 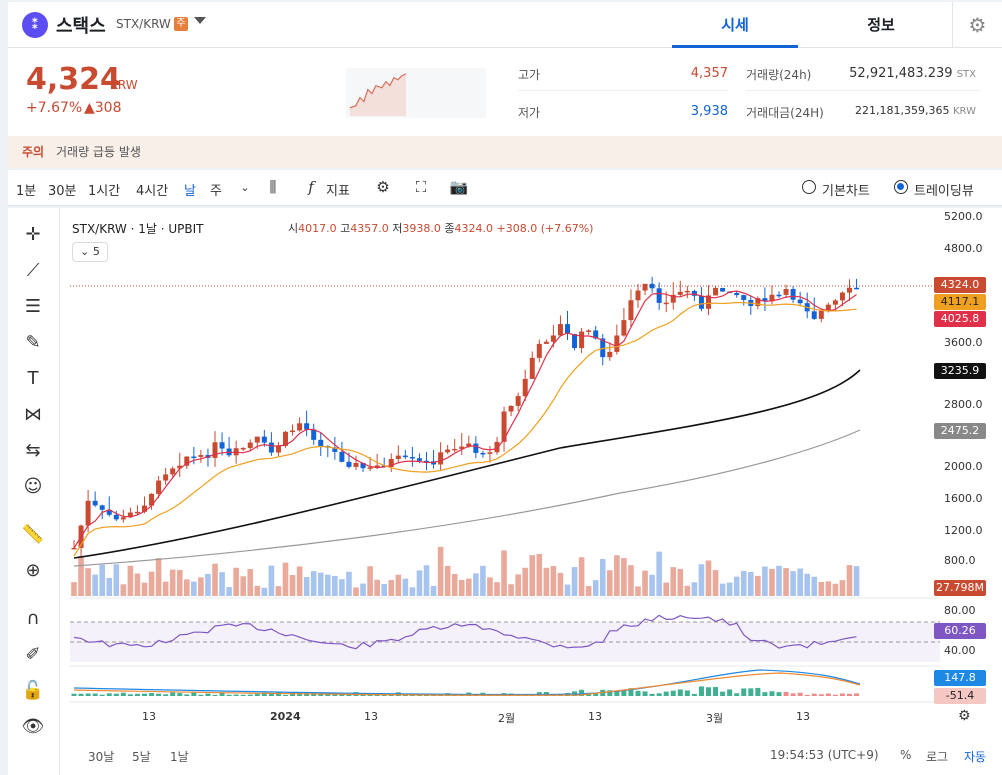 I want to click on macd-signal-line, so click(x=467, y=684).